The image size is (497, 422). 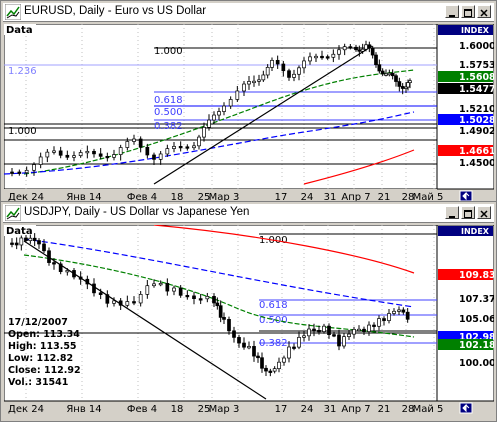 I want to click on time-axis-label: 25, so click(x=204, y=197).